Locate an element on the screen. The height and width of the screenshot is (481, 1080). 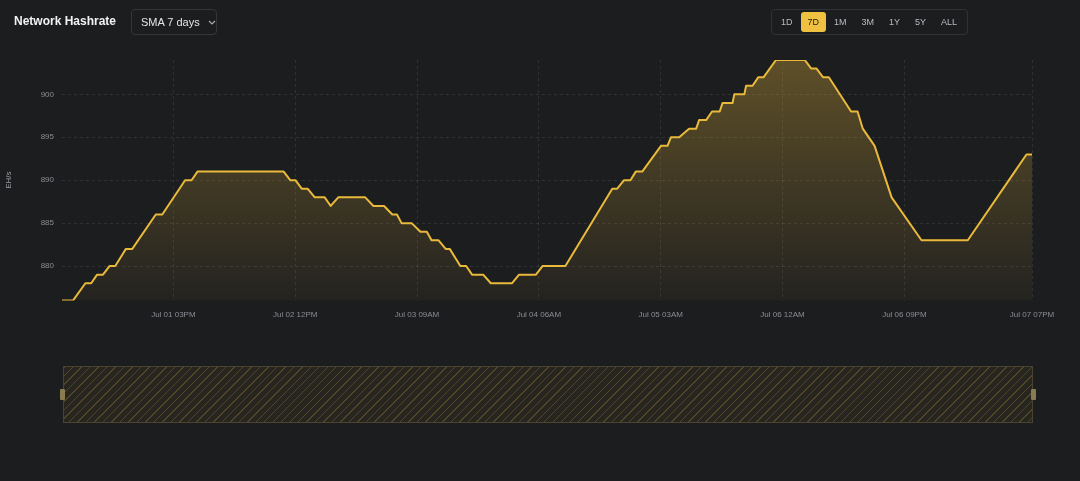
y-axis-title: EH/s is located at coordinates (8, 180).